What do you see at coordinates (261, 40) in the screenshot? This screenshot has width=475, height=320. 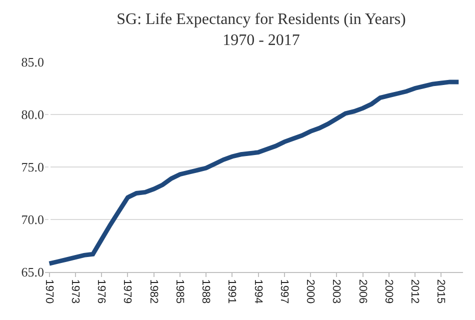 I see `chart-subtitle: 1970 - 2017` at bounding box center [261, 40].